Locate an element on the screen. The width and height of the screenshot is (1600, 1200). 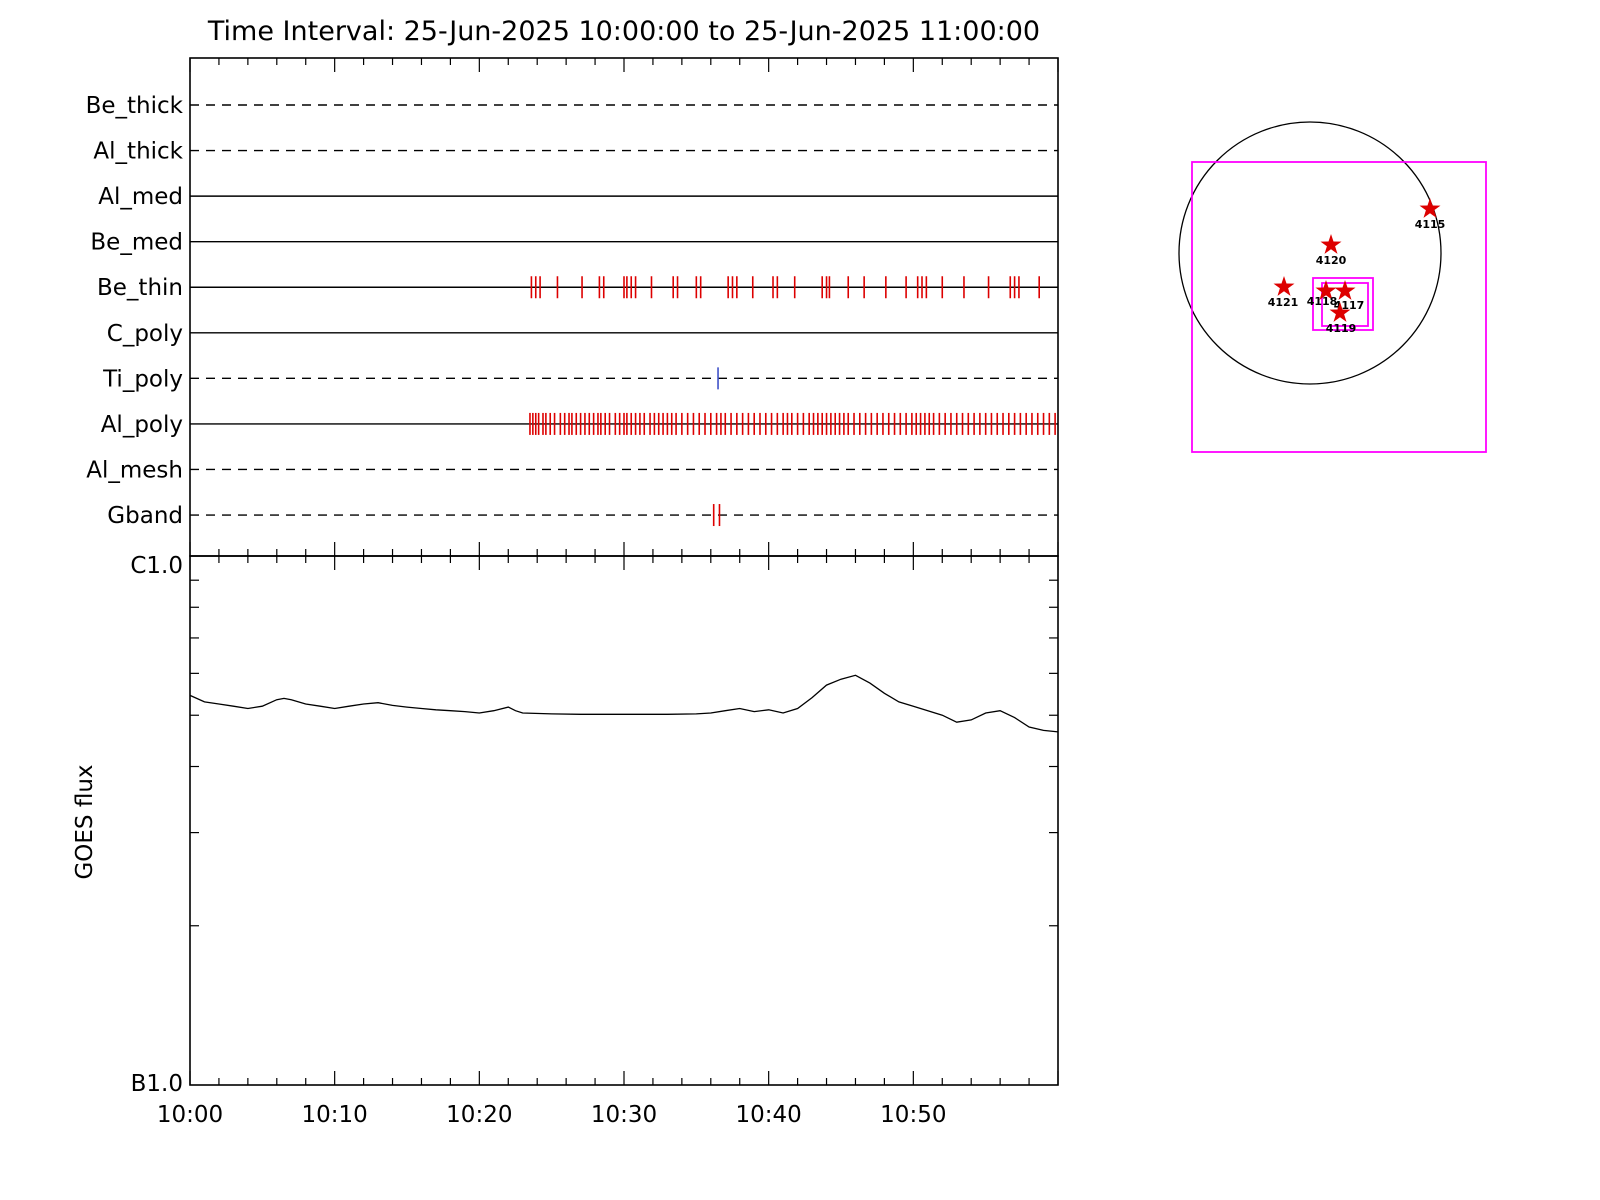
channel-row: Be_med is located at coordinates (574, 243).